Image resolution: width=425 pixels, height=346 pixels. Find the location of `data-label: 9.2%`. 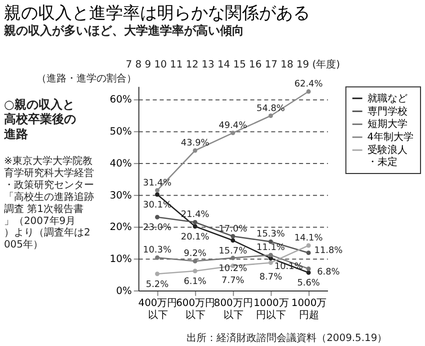

data-label: 9.2% is located at coordinates (195, 254).